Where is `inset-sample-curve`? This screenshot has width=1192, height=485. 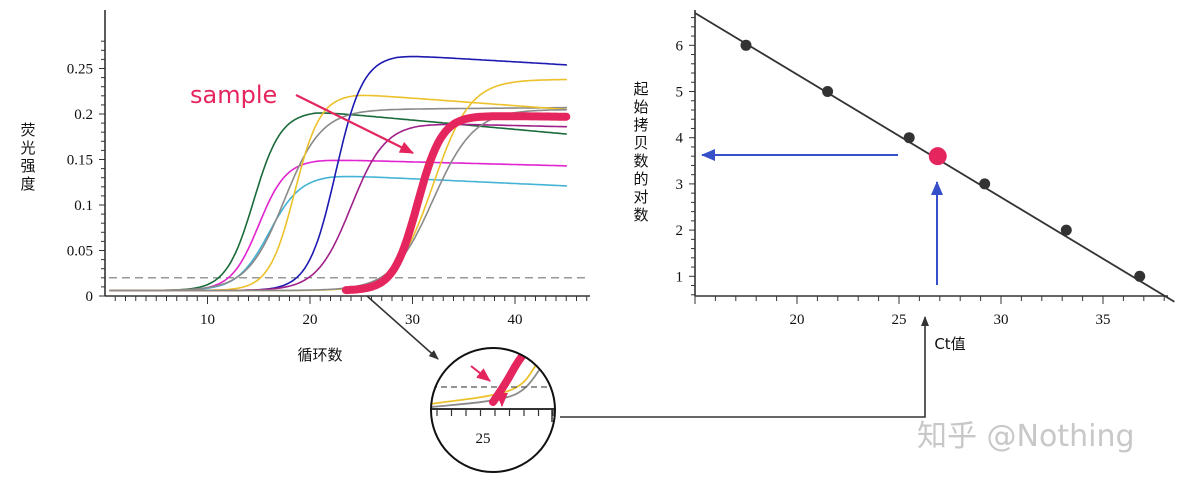
inset-sample-curve is located at coordinates (512, 377).